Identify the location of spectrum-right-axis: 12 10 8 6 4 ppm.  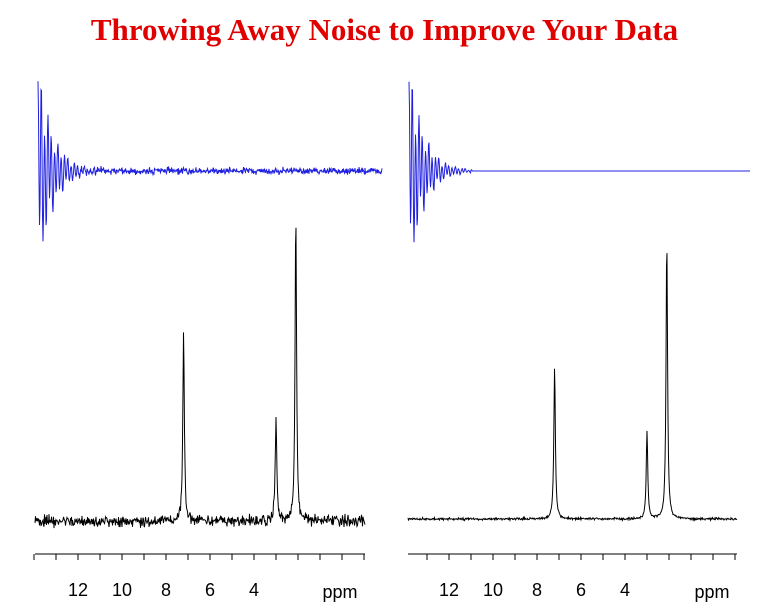
(572, 577).